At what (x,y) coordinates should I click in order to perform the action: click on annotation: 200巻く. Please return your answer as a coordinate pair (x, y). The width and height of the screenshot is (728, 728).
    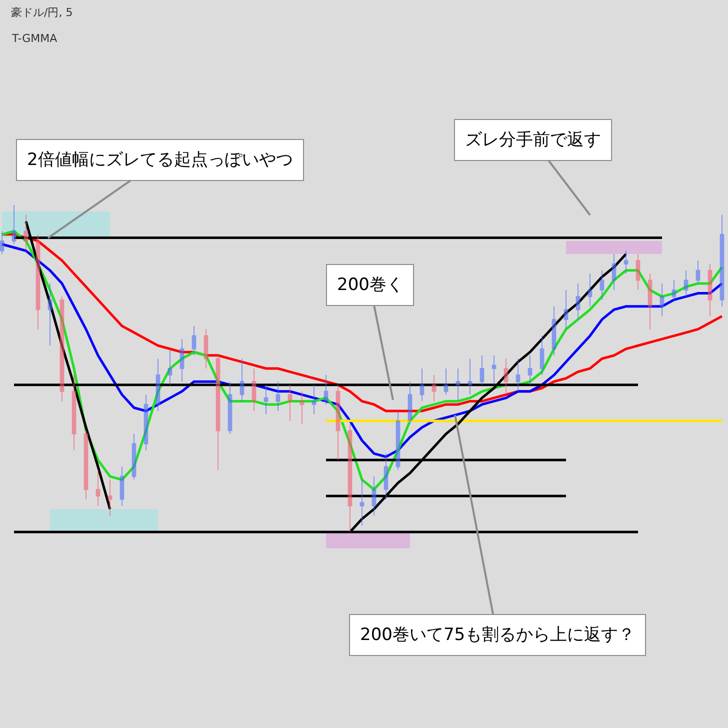
    Looking at the image, I should click on (370, 285).